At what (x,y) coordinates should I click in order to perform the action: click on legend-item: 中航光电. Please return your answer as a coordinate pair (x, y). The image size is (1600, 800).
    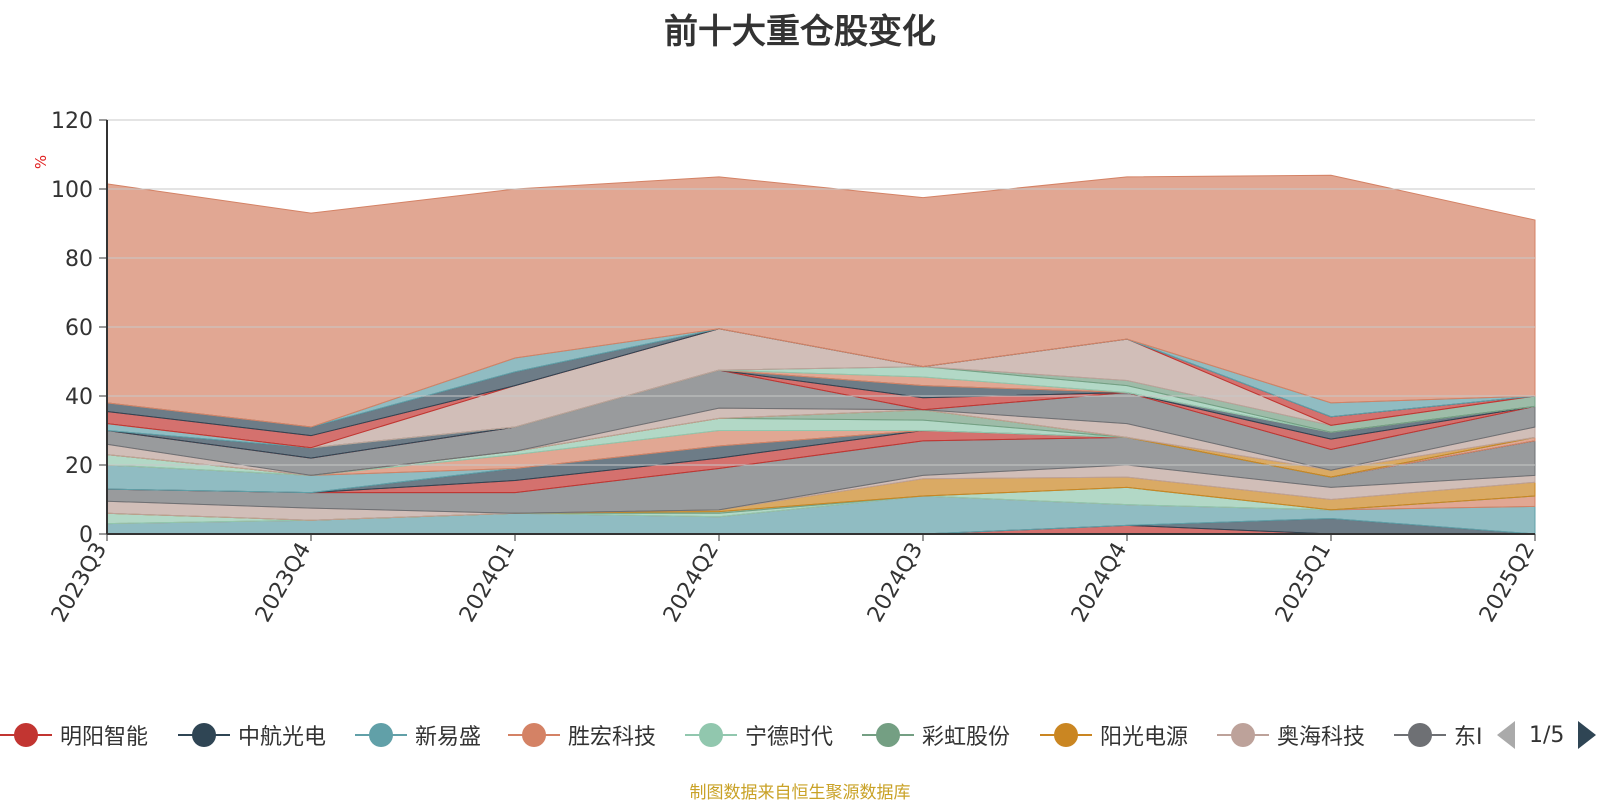
    Looking at the image, I should click on (252, 735).